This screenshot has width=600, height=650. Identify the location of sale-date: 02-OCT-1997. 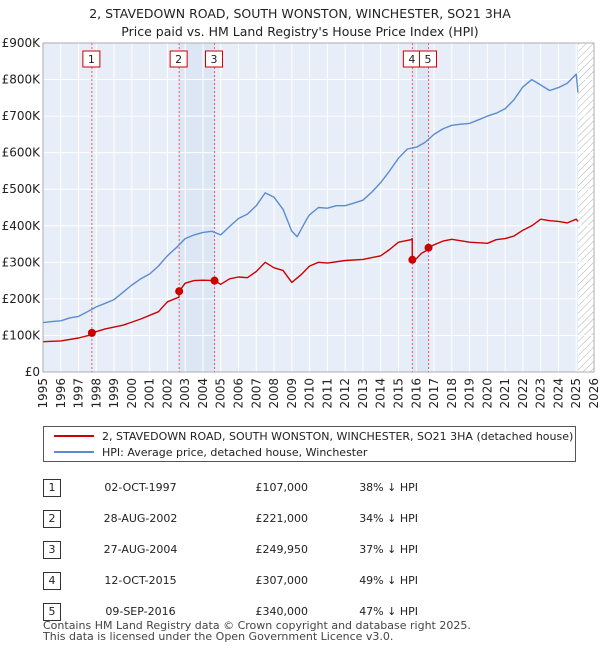
(140, 487).